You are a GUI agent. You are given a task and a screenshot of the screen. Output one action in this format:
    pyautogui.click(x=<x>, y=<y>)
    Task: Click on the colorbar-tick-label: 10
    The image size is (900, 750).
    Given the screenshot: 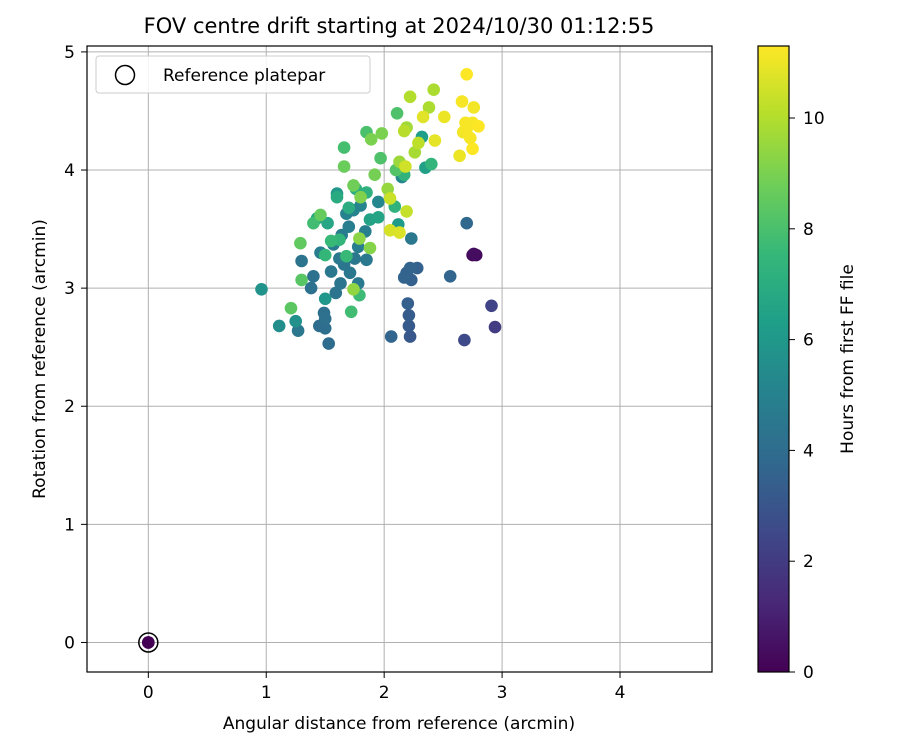 What is the action you would take?
    pyautogui.click(x=814, y=119)
    